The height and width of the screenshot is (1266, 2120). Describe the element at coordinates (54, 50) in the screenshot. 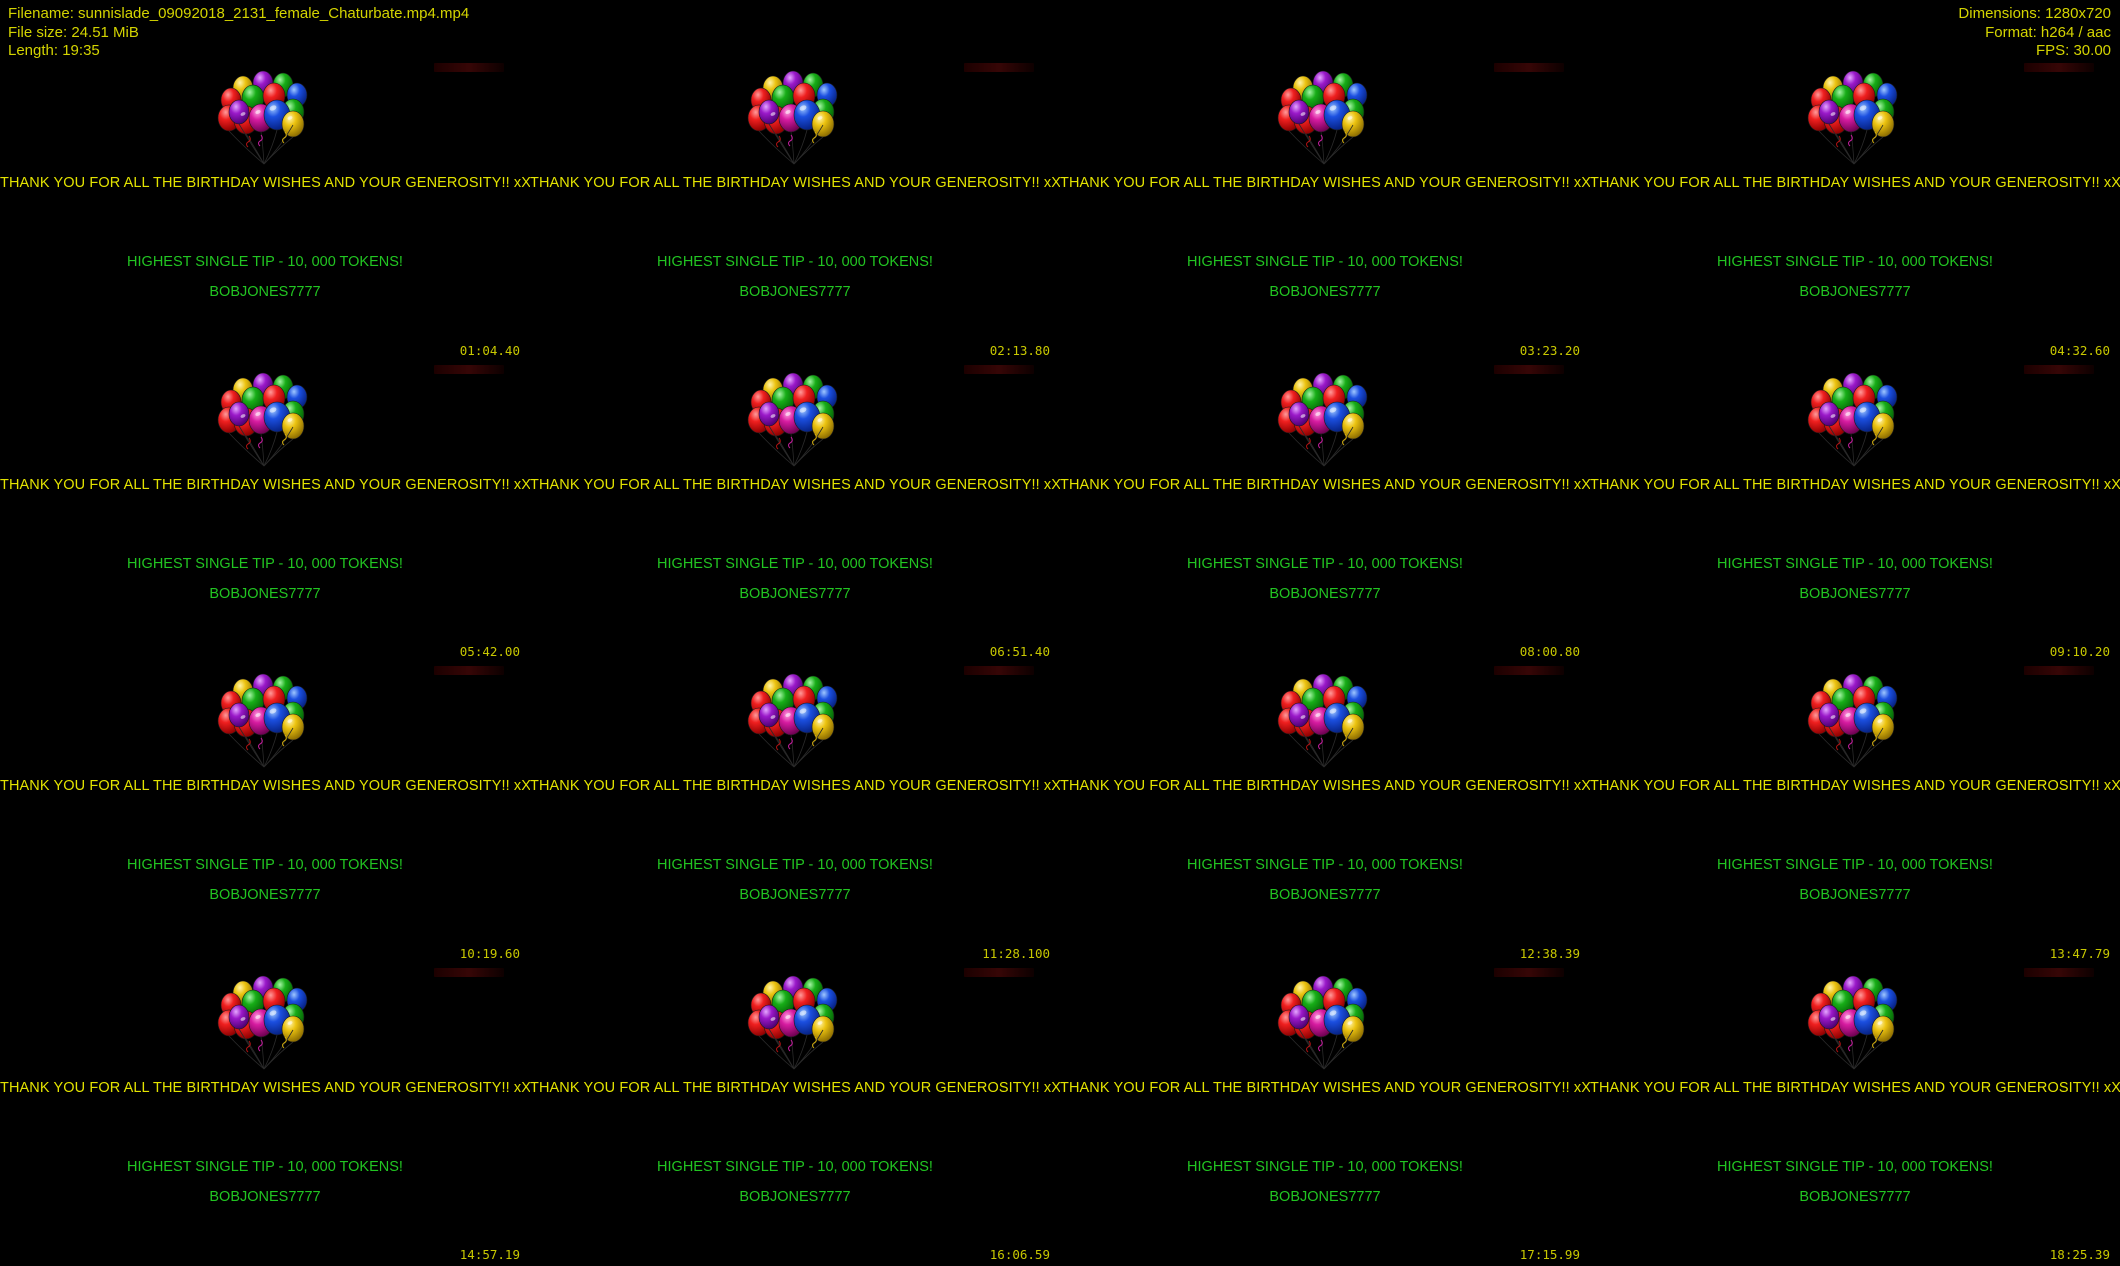

I see `length-label: Length: 19:35` at that location.